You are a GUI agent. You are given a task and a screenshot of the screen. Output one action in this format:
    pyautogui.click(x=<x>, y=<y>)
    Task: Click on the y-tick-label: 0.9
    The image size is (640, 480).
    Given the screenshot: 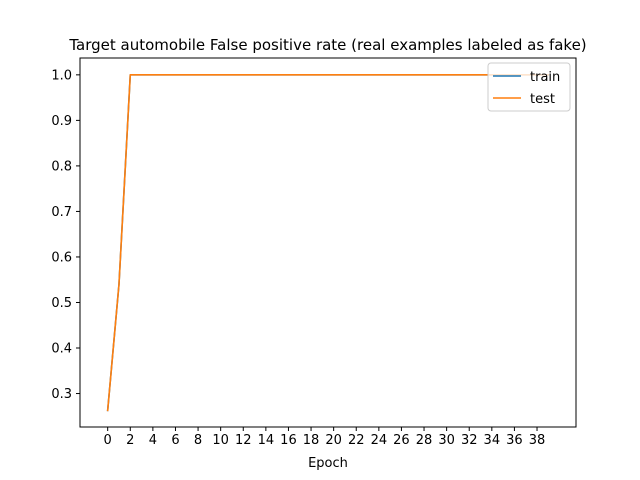 What is the action you would take?
    pyautogui.click(x=61, y=121)
    